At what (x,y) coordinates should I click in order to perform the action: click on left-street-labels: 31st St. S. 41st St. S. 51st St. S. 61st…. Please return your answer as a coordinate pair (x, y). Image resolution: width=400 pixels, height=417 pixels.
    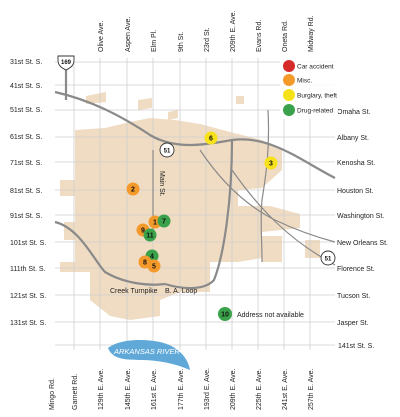
    Looking at the image, I should click on (28, 193).